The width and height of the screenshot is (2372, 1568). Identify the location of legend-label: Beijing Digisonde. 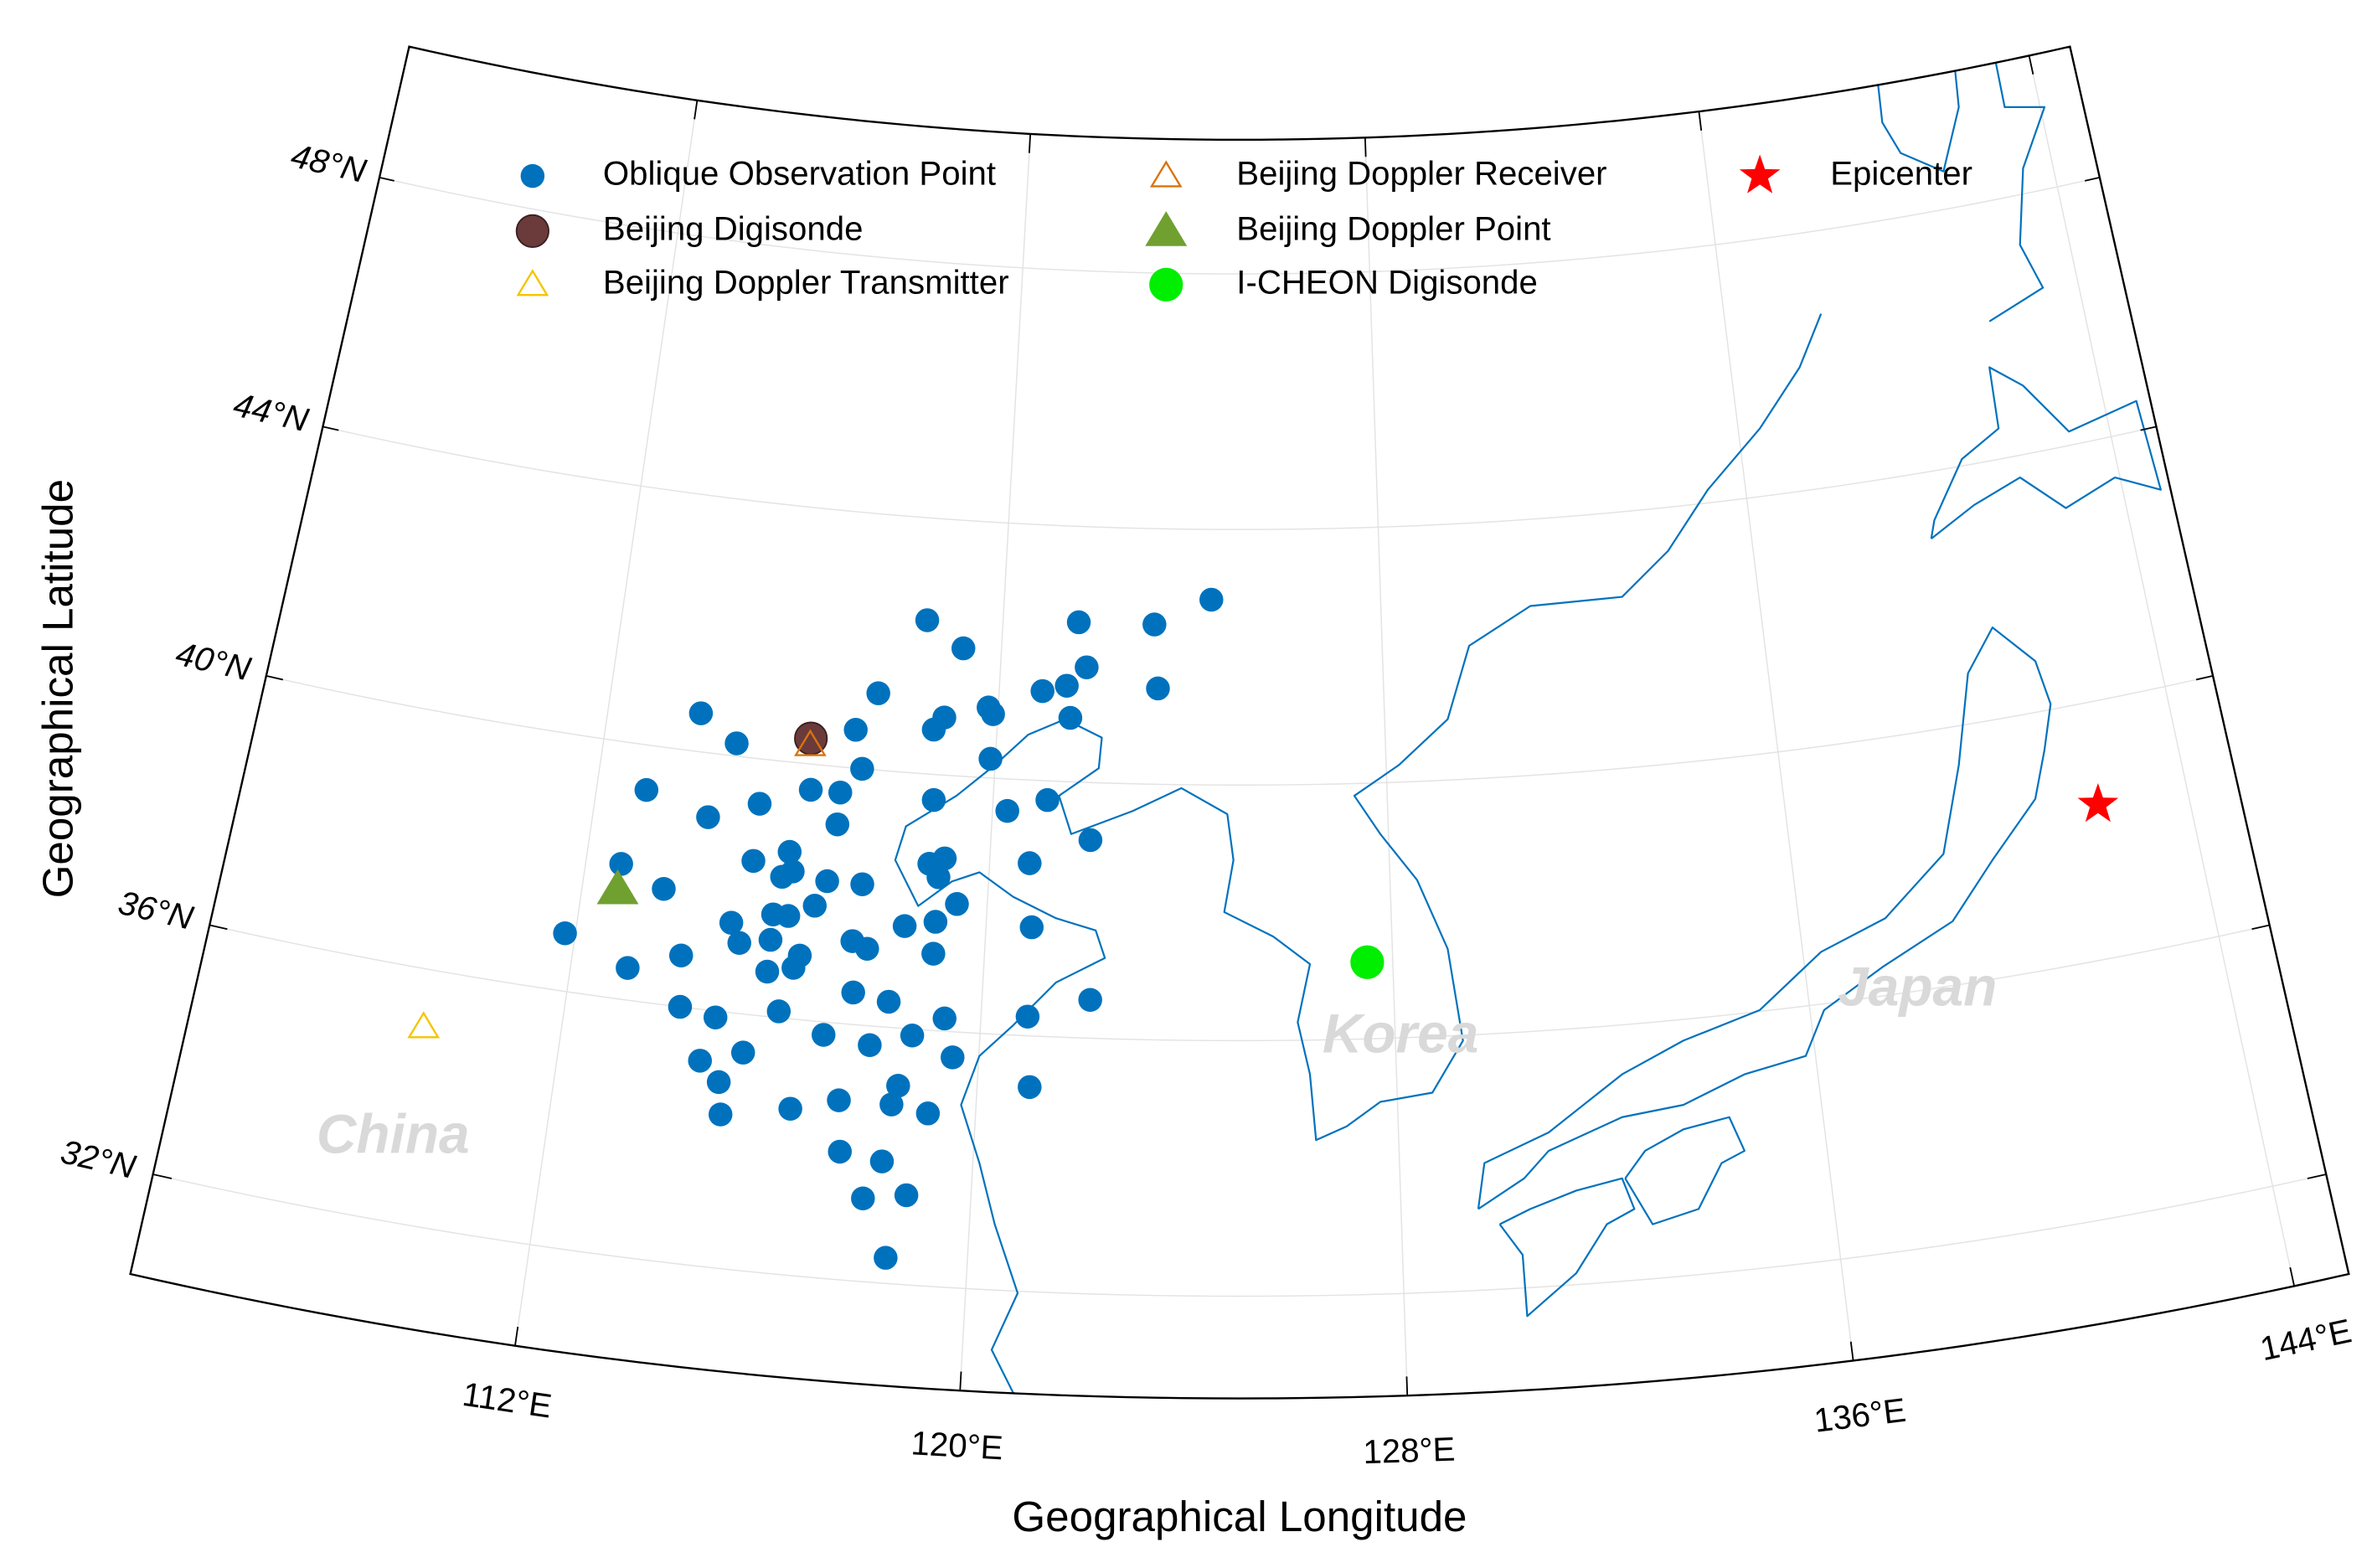
(733, 228).